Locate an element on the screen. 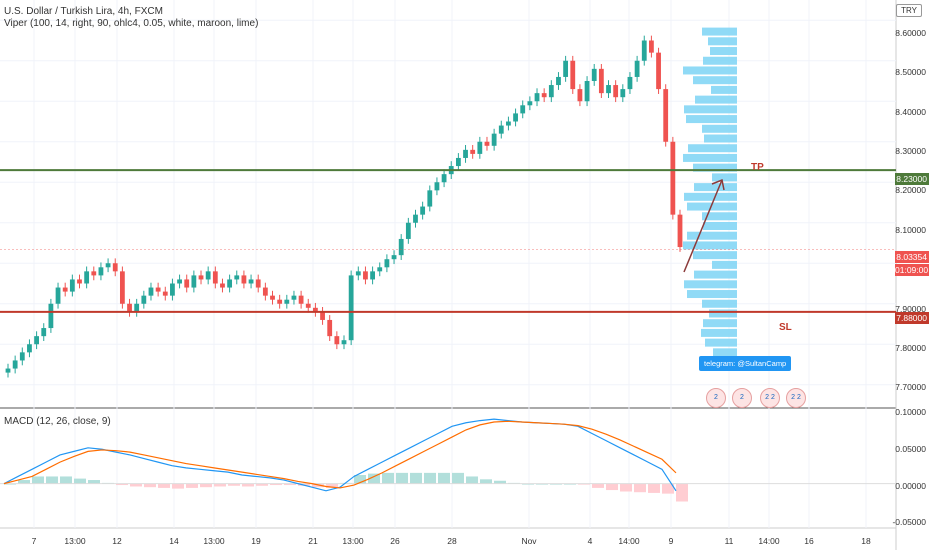  time-tick: 26 is located at coordinates (395, 541).